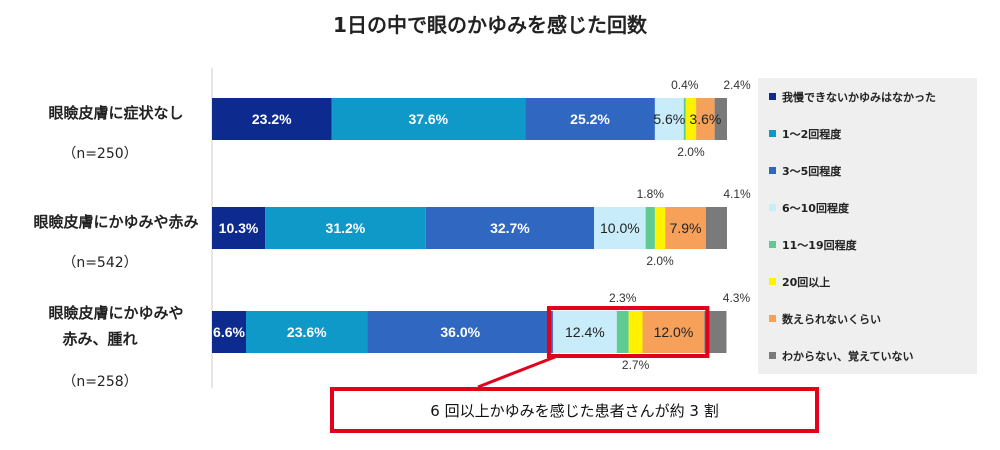 This screenshot has width=1000, height=450. Describe the element at coordinates (737, 298) in the screenshot. I see `data-label: 4.3%` at that location.